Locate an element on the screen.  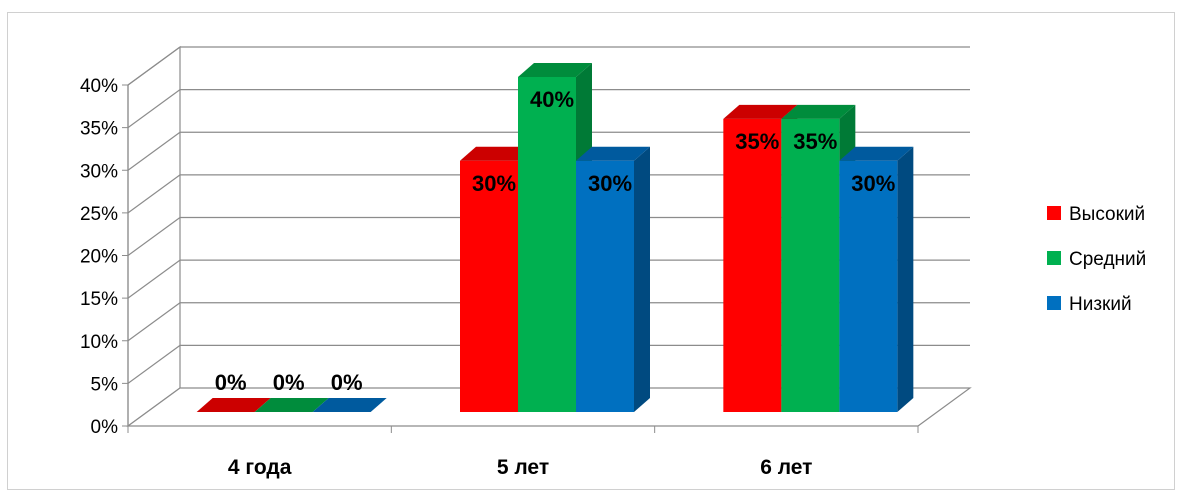
bar-Средний-4 года is located at coordinates (291, 405).